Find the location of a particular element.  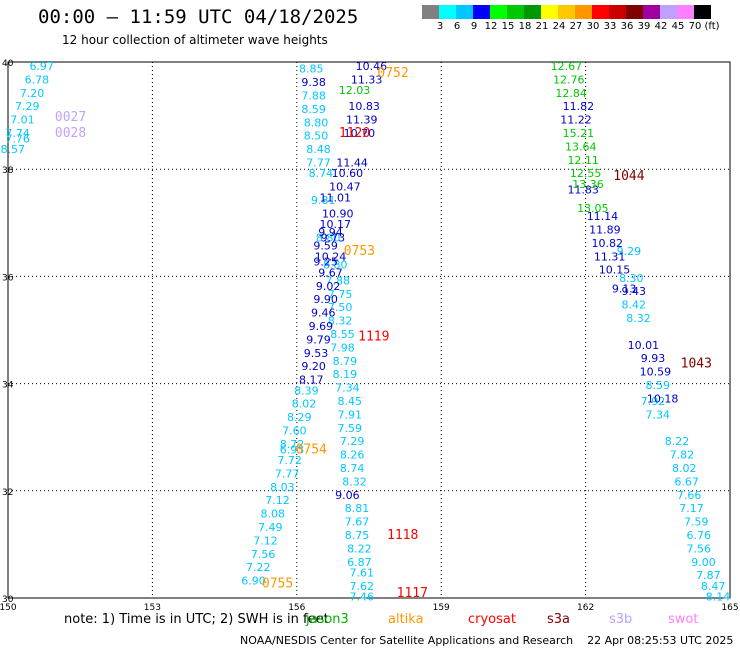

wave-height-value: 7.50 is located at coordinates (340, 307).